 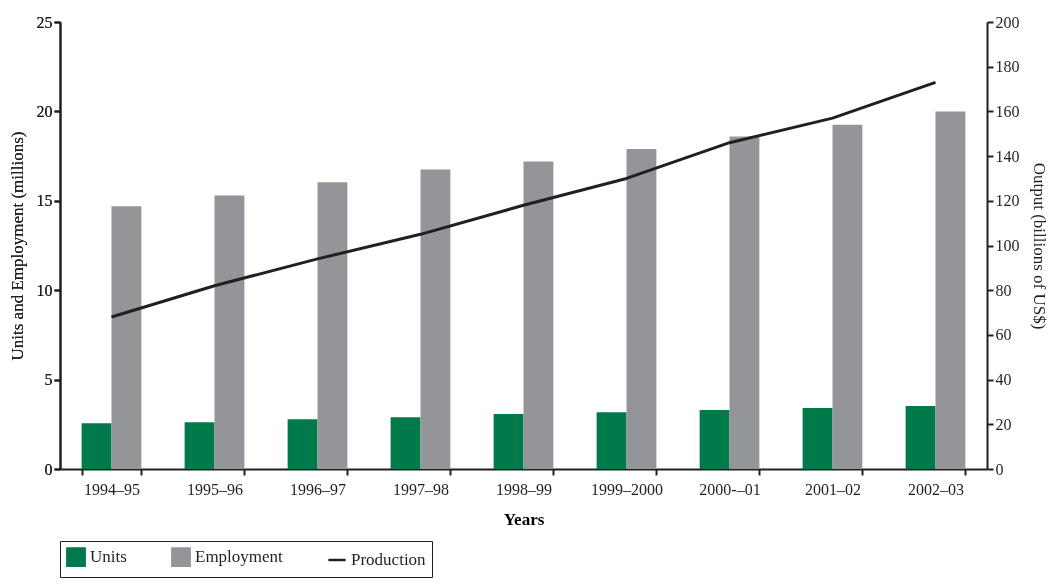 What do you see at coordinates (44, 201) in the screenshot?
I see `y-tick-label: 15` at bounding box center [44, 201].